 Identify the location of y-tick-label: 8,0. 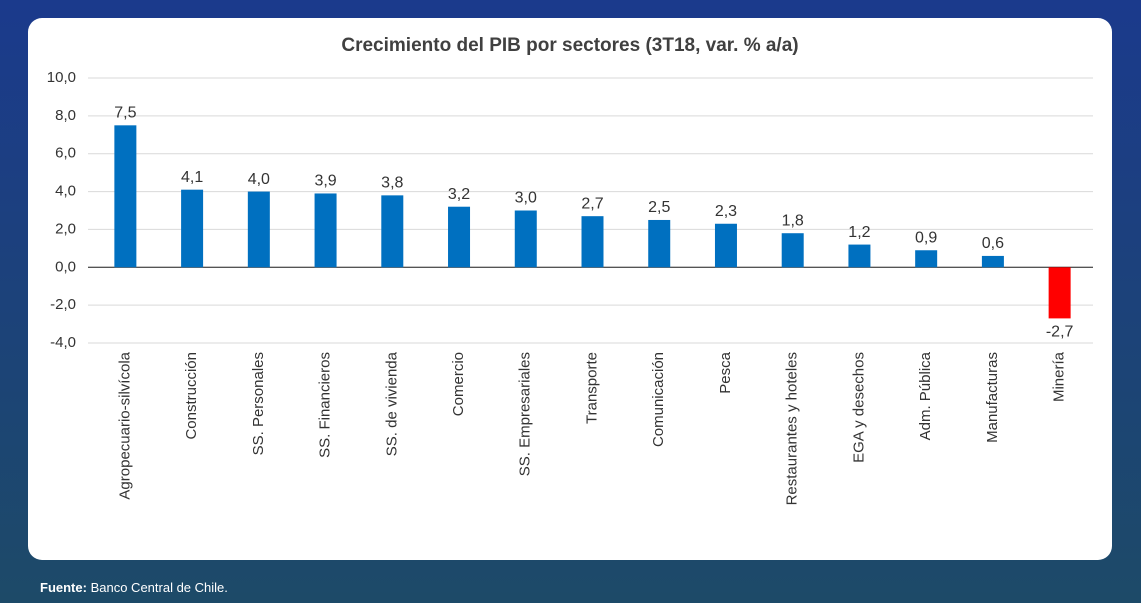
(65, 115).